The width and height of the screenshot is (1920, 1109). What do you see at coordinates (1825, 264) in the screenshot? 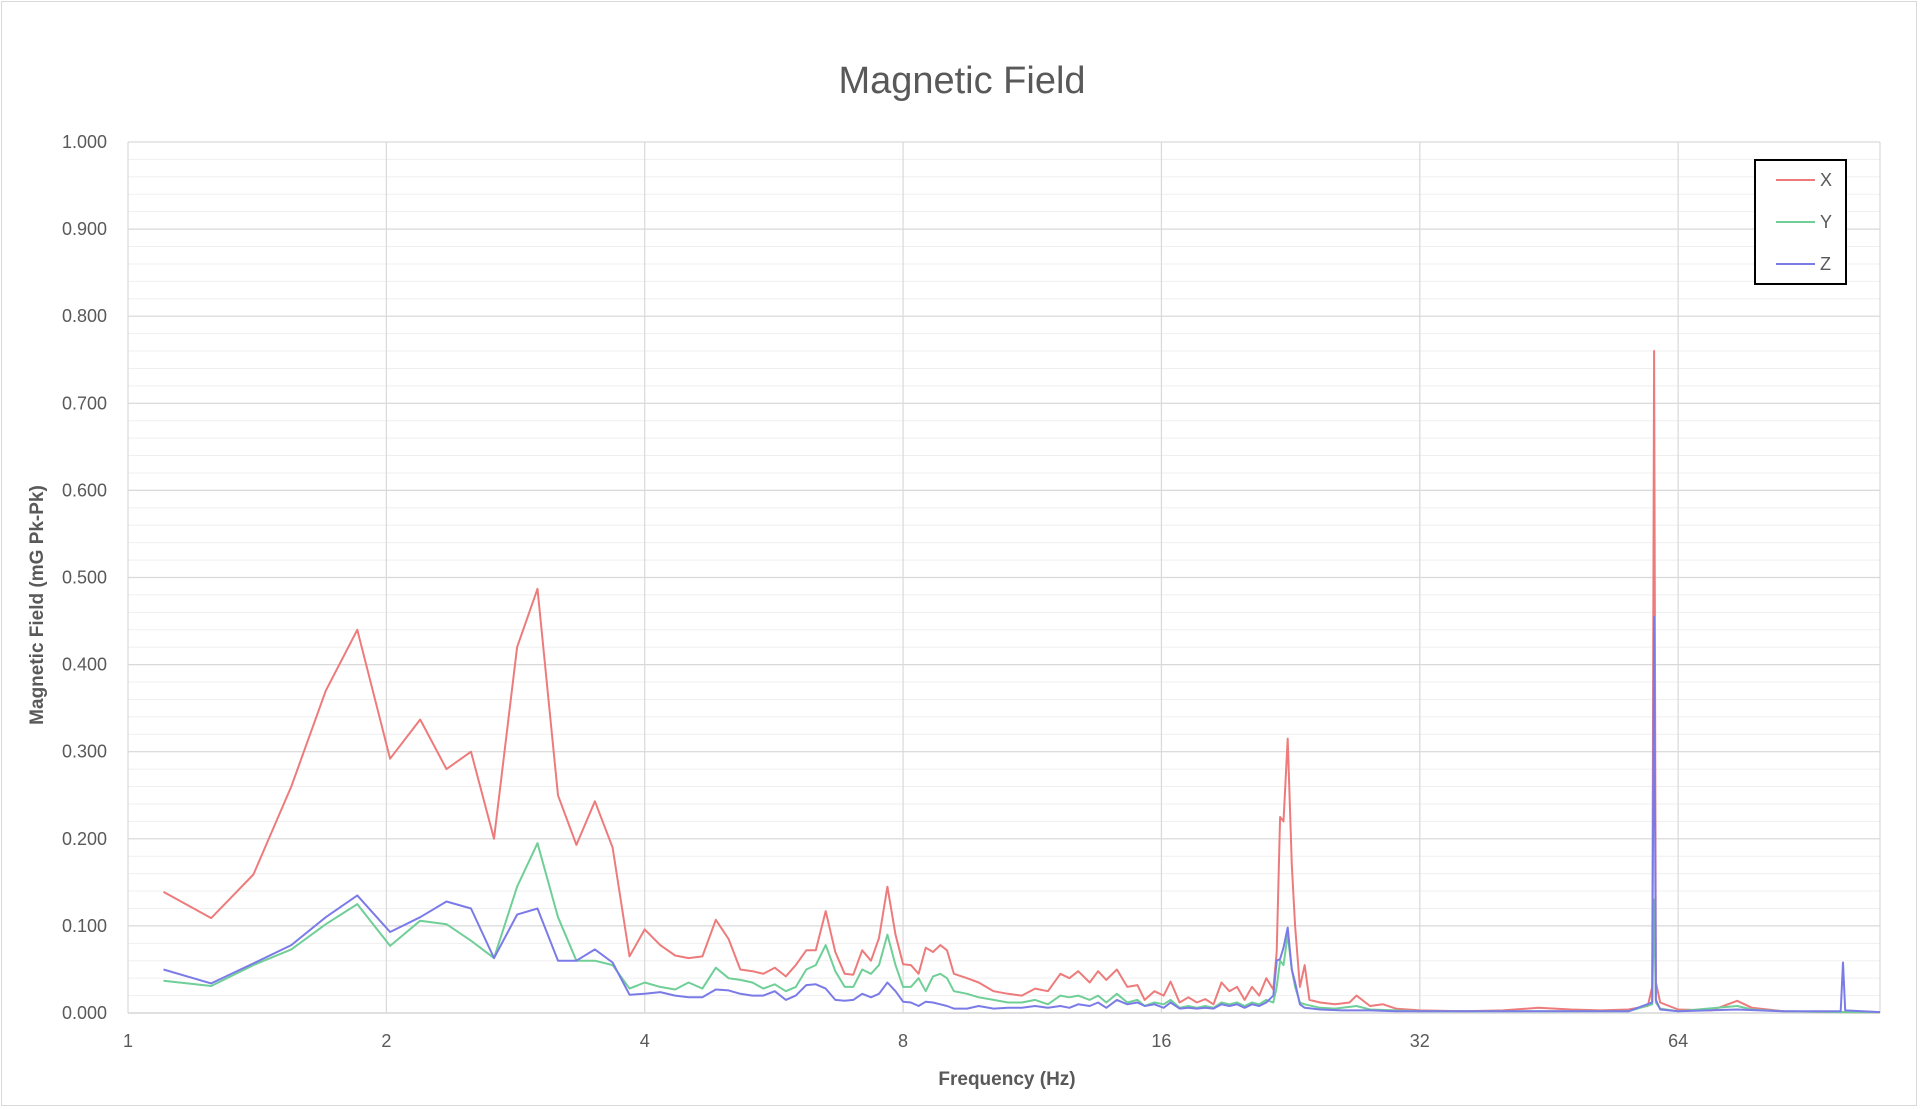
I see `legend-label-z: Z` at bounding box center [1825, 264].